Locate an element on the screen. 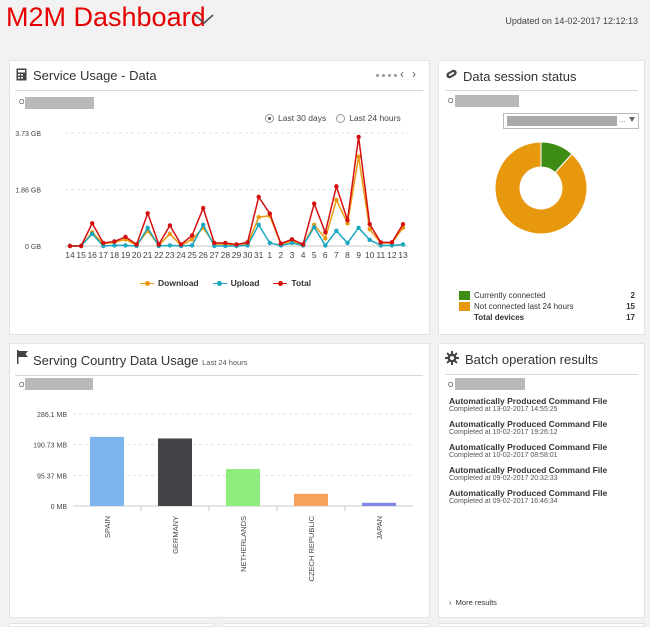  legend-upload: Upload is located at coordinates (235, 283).